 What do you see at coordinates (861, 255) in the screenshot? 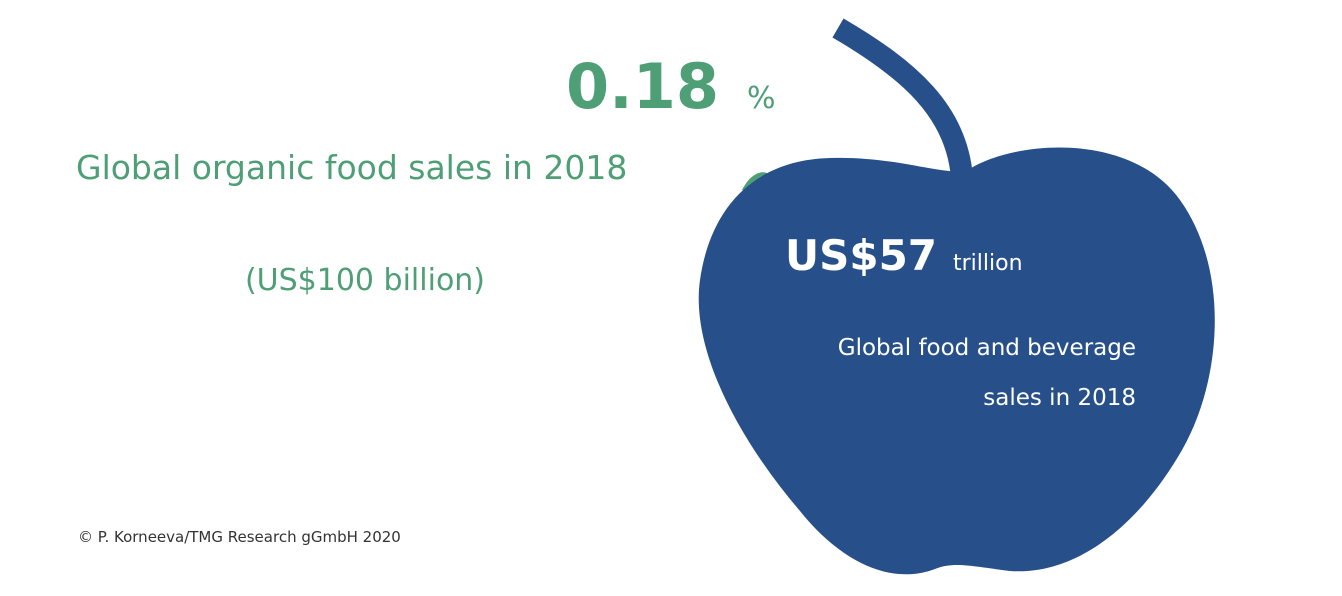
I see `total-value: US$57` at bounding box center [861, 255].